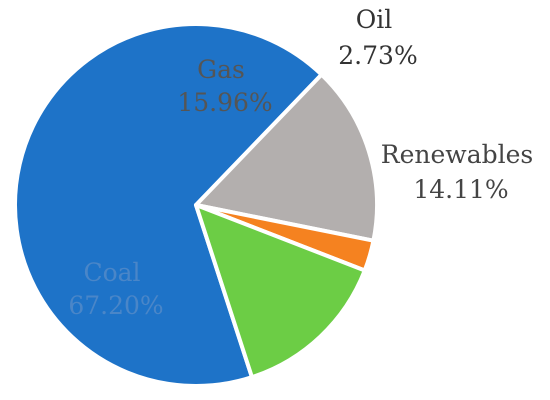 The image size is (550, 400). Describe the element at coordinates (224, 86) in the screenshot. I see `slice-label-gas: Gas 15.96%` at that location.